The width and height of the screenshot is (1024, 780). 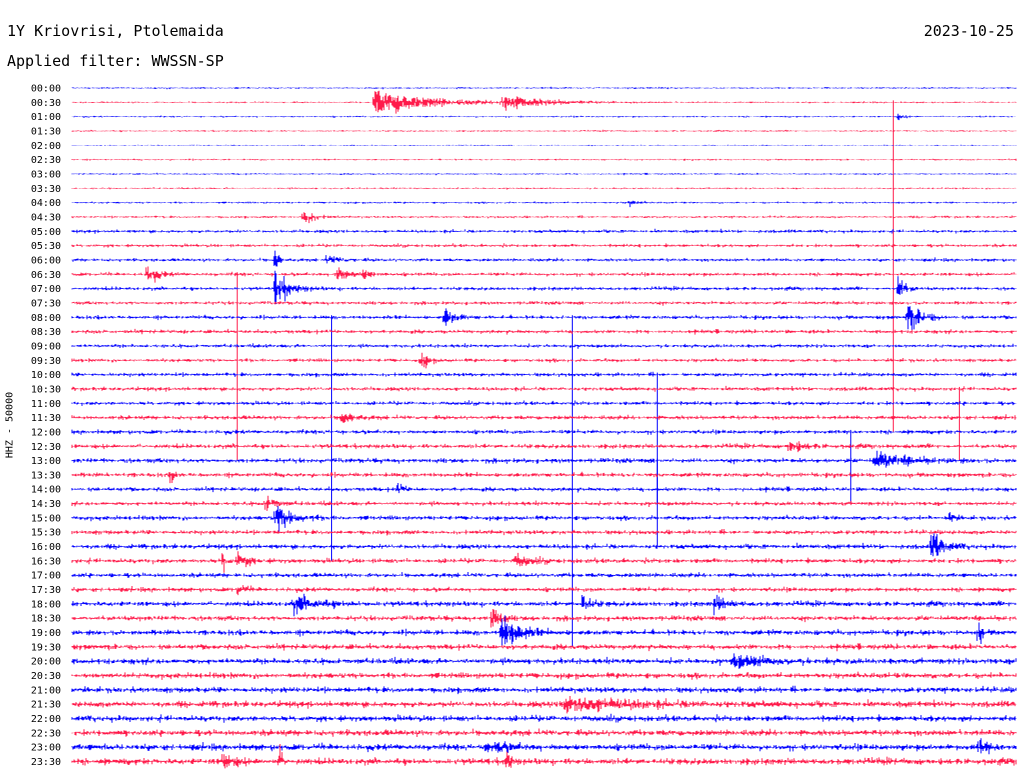 What do you see at coordinates (46, 762) in the screenshot?
I see `row-time-label: 23:30` at bounding box center [46, 762].